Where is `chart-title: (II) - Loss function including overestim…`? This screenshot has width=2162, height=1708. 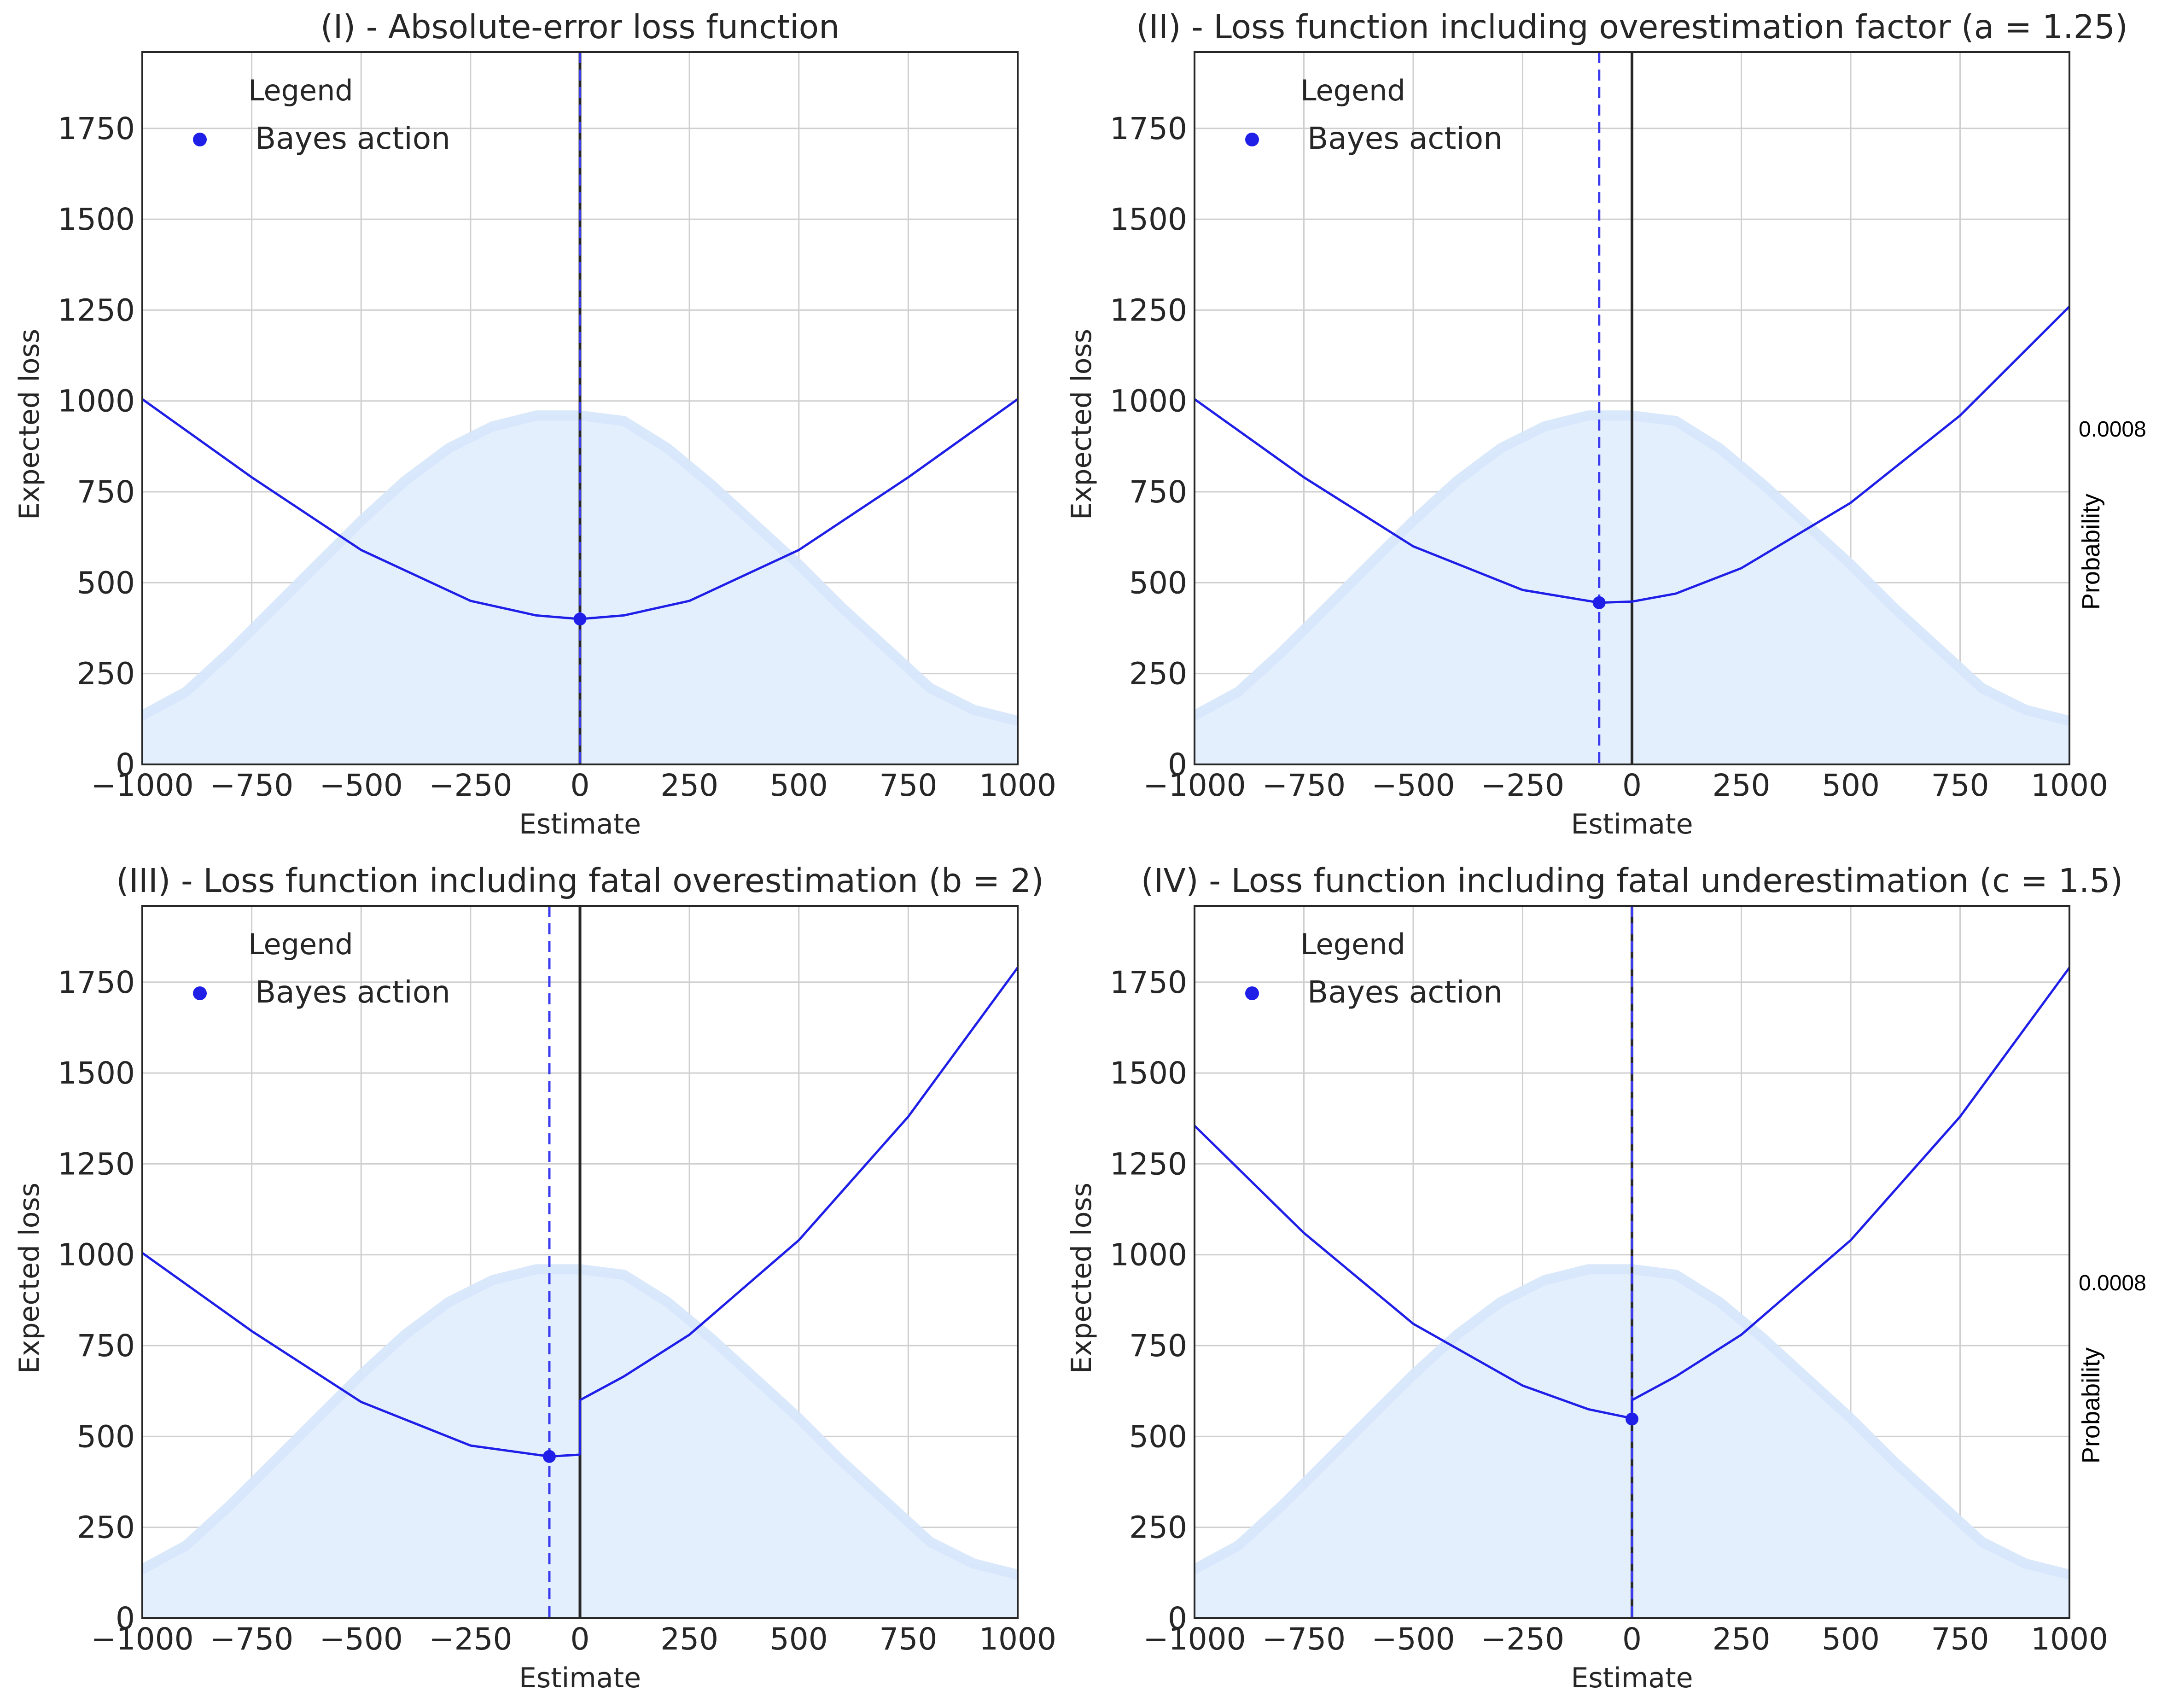
chart-title: (II) - Loss function including overestim… is located at coordinates (1631, 27).